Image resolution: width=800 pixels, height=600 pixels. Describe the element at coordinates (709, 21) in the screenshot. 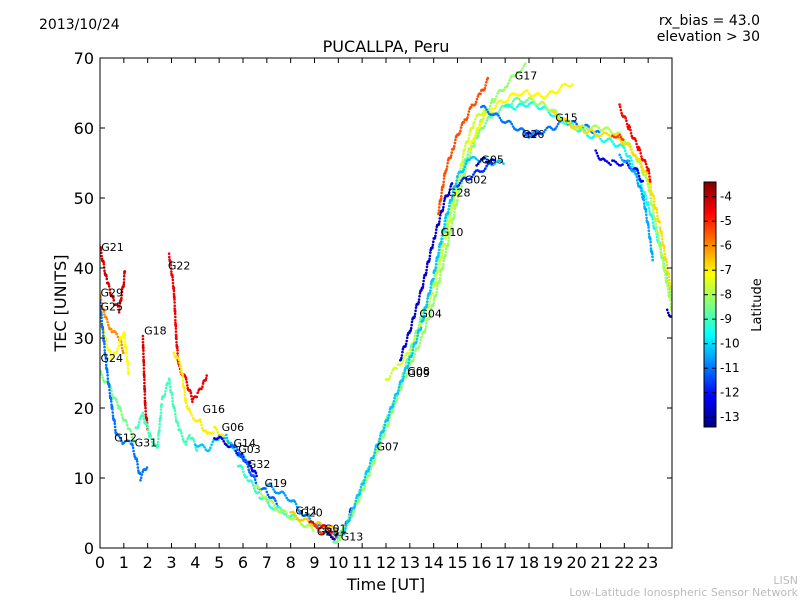

I see `rx-bias-label: rx_bias = 43.0` at that location.